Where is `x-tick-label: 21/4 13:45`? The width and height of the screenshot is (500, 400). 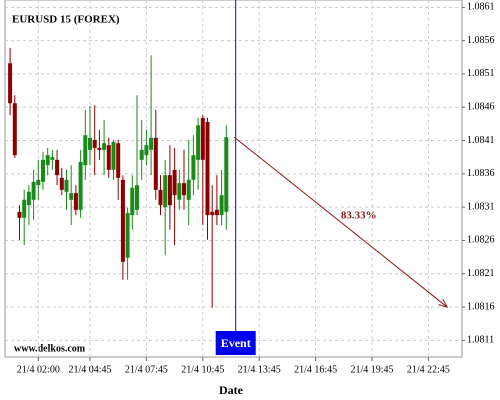
x-tick-label: 21/4 13:45 is located at coordinates (259, 369).